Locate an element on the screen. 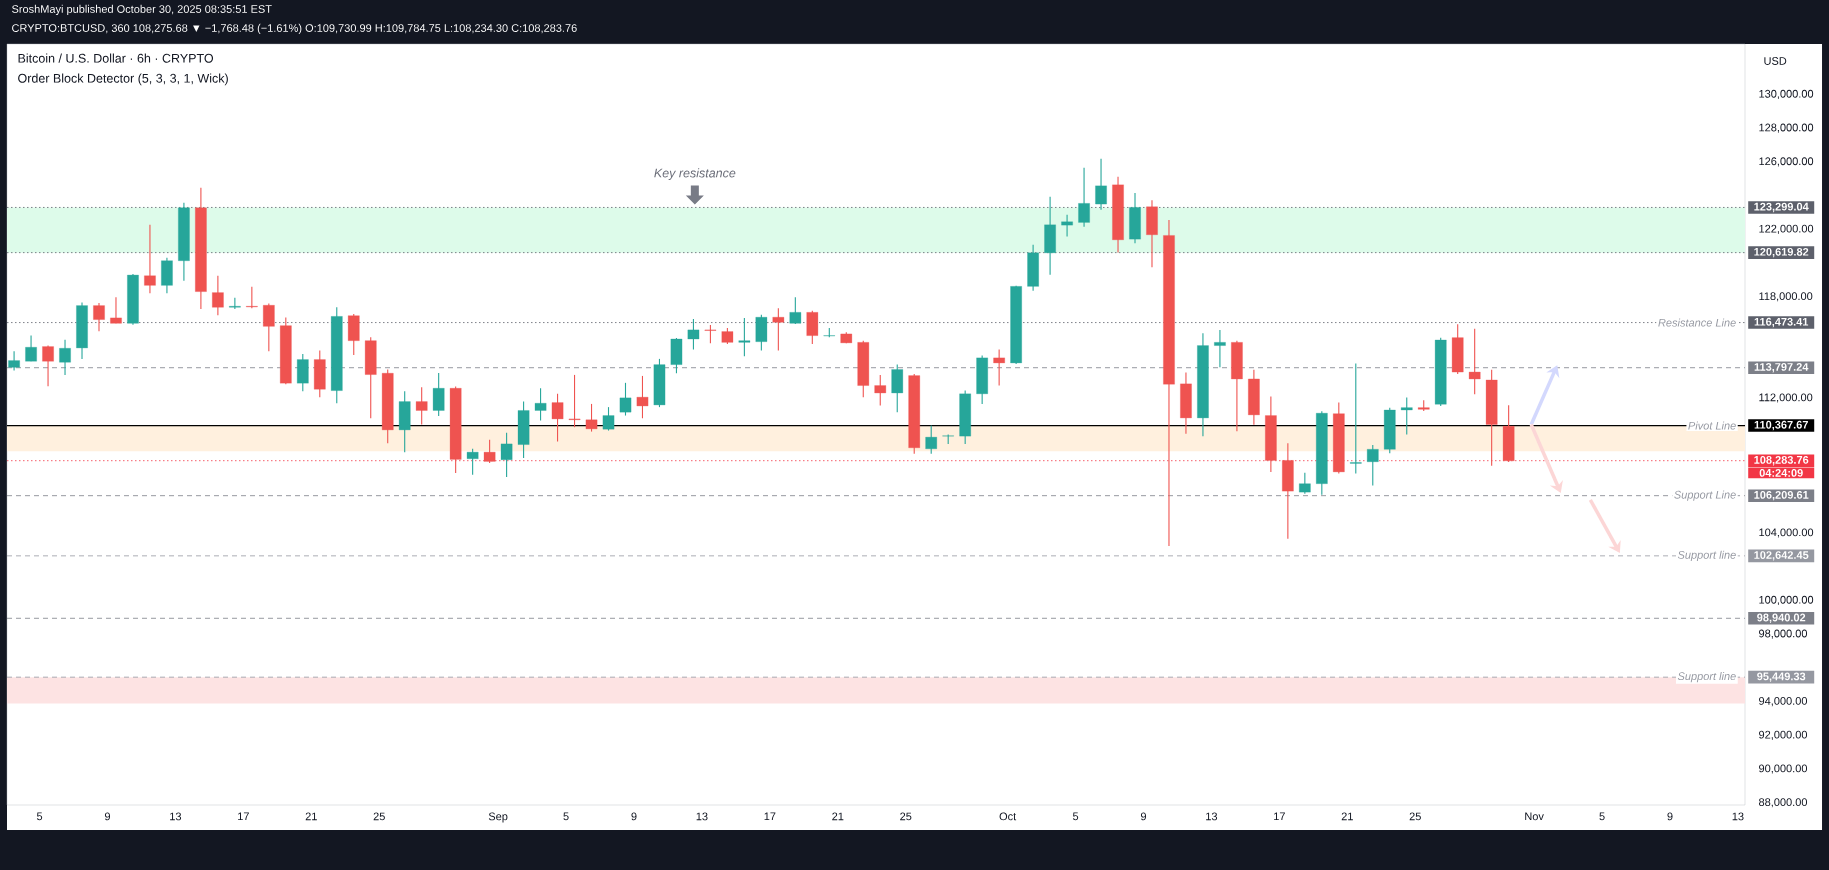  y-tick-label: 128,000.00 is located at coordinates (1786, 128).